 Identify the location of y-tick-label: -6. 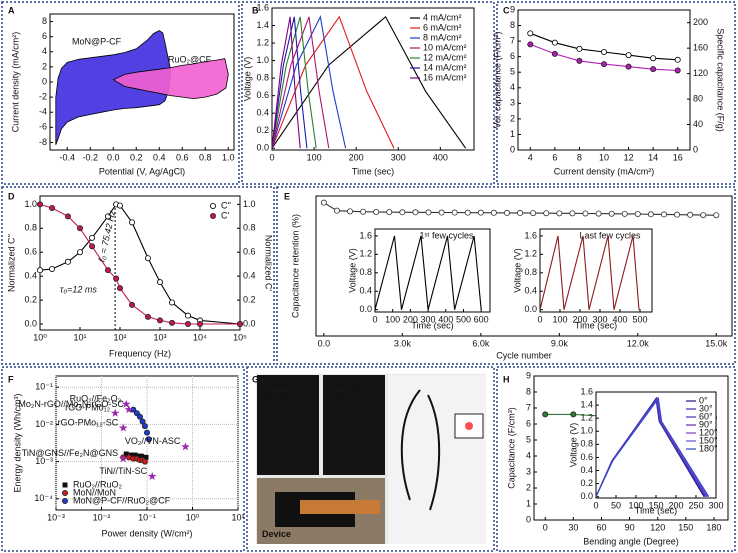
(43, 127).